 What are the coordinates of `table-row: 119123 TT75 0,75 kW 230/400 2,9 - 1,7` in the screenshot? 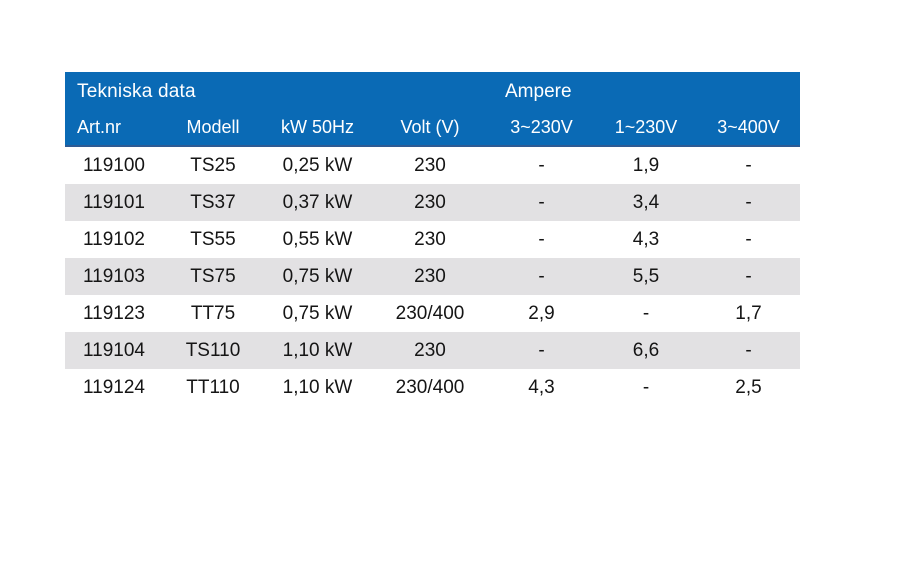 It's located at (432, 313).